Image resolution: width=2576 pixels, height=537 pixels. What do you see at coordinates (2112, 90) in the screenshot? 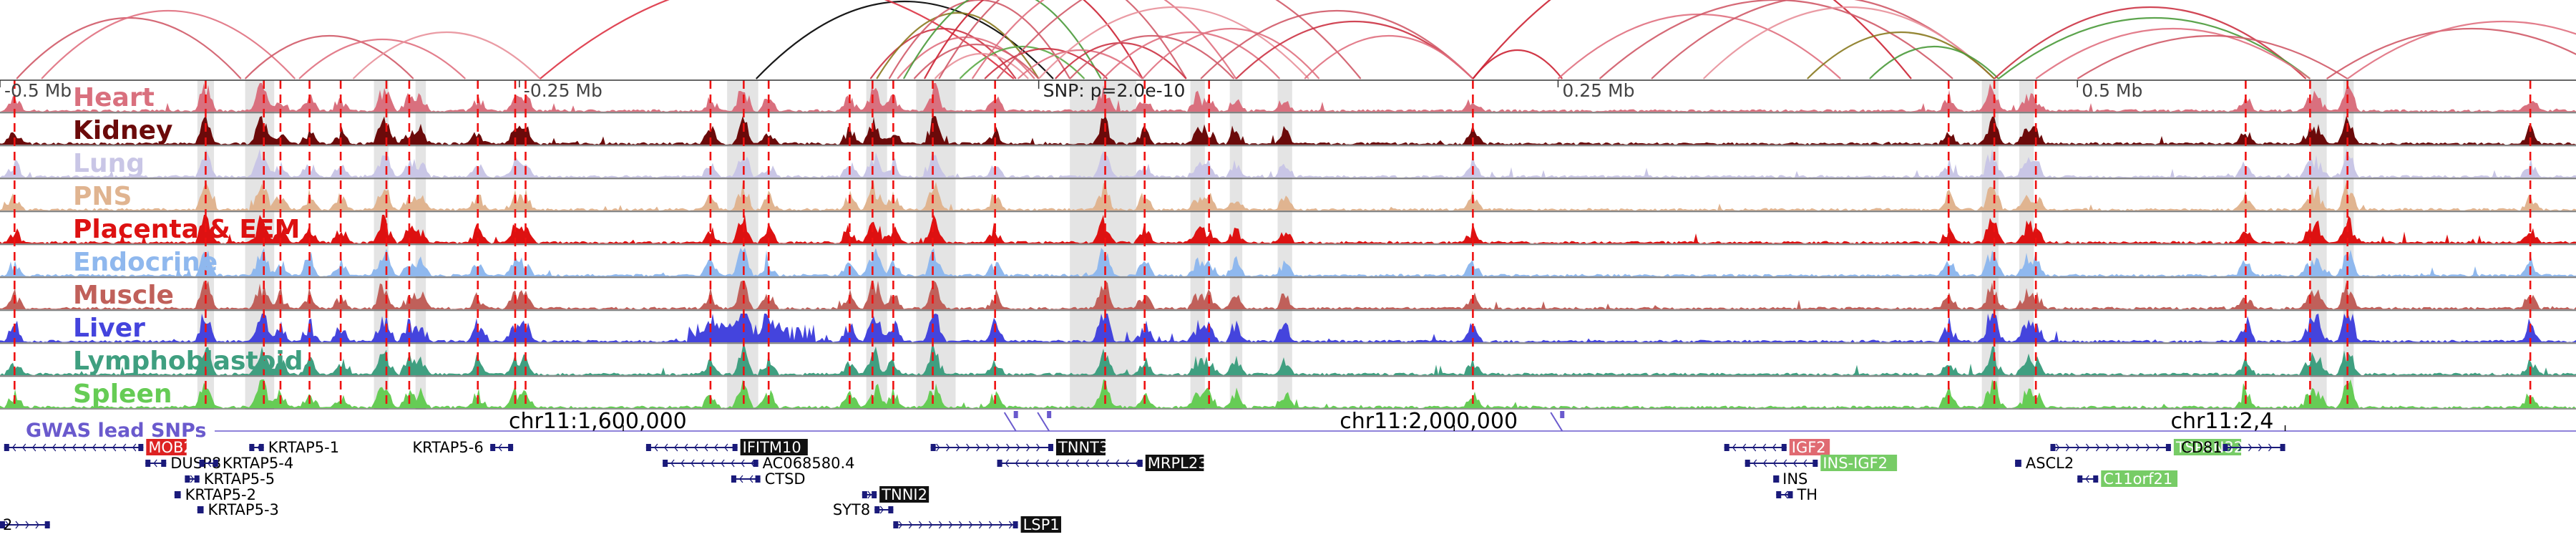
I see `scale-tick-label: 0.5 Mb` at bounding box center [2112, 90].